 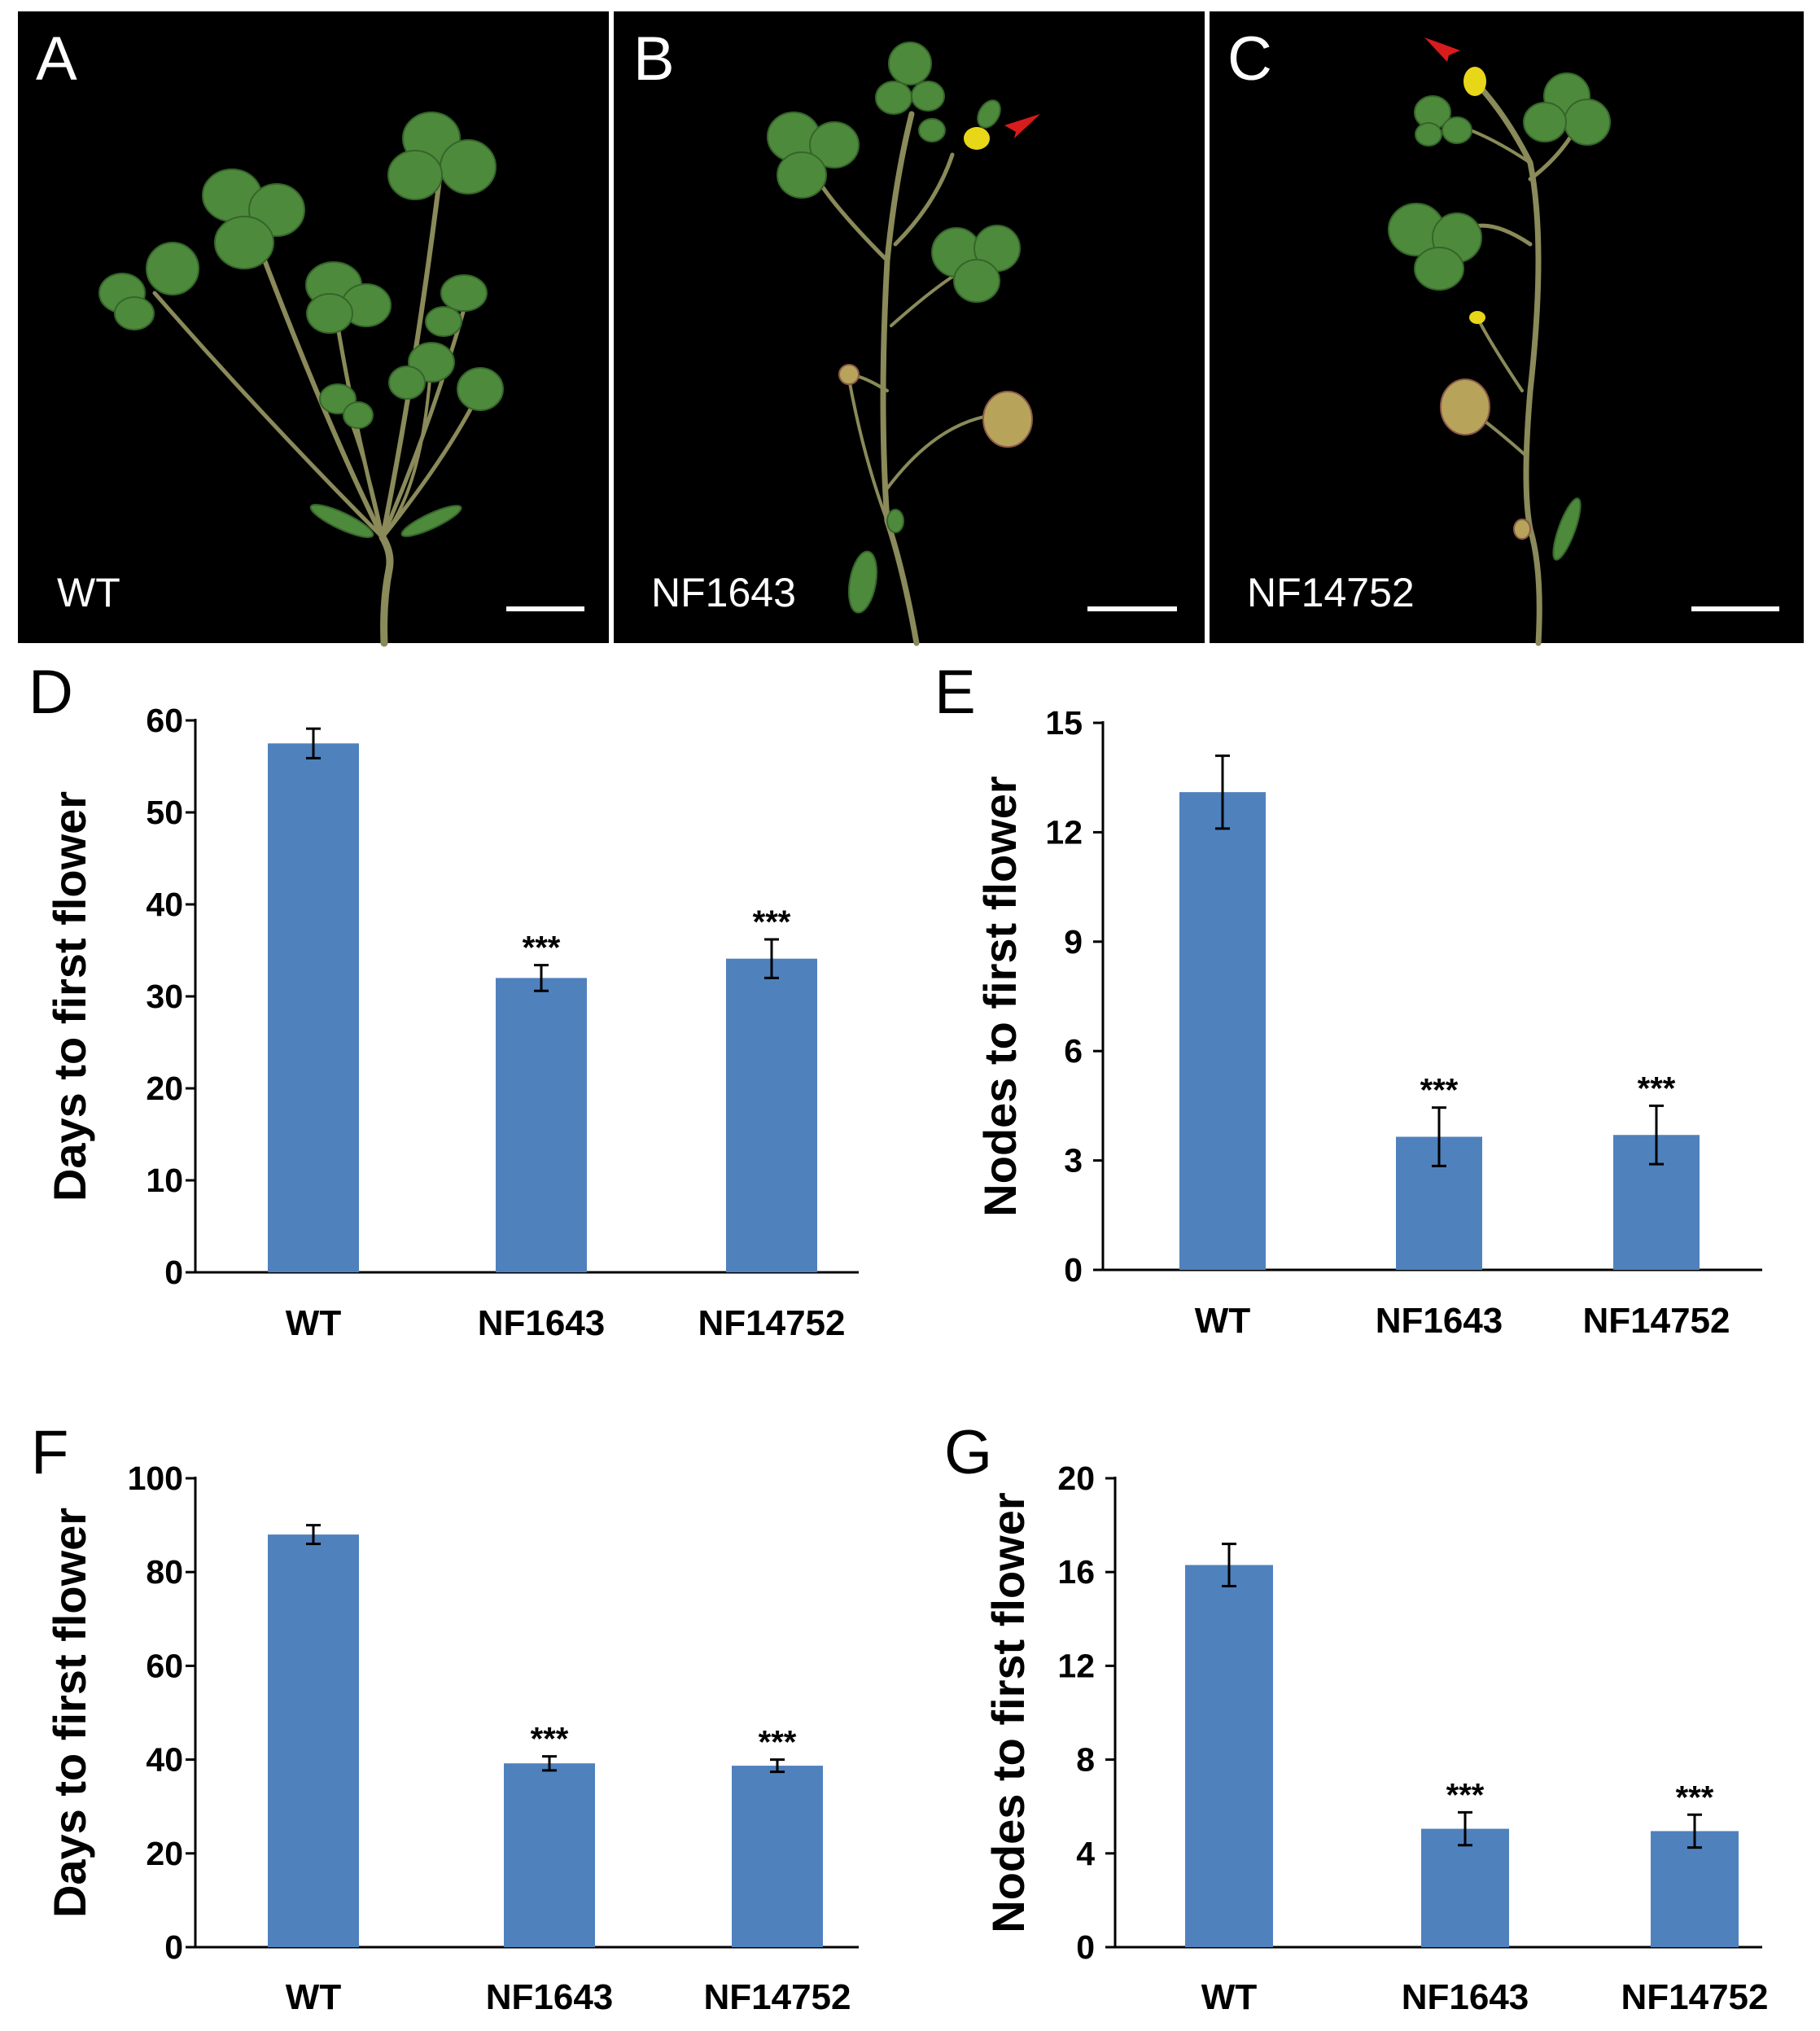 I want to click on significance-label-g-2: ***, so click(x=1695, y=1797).